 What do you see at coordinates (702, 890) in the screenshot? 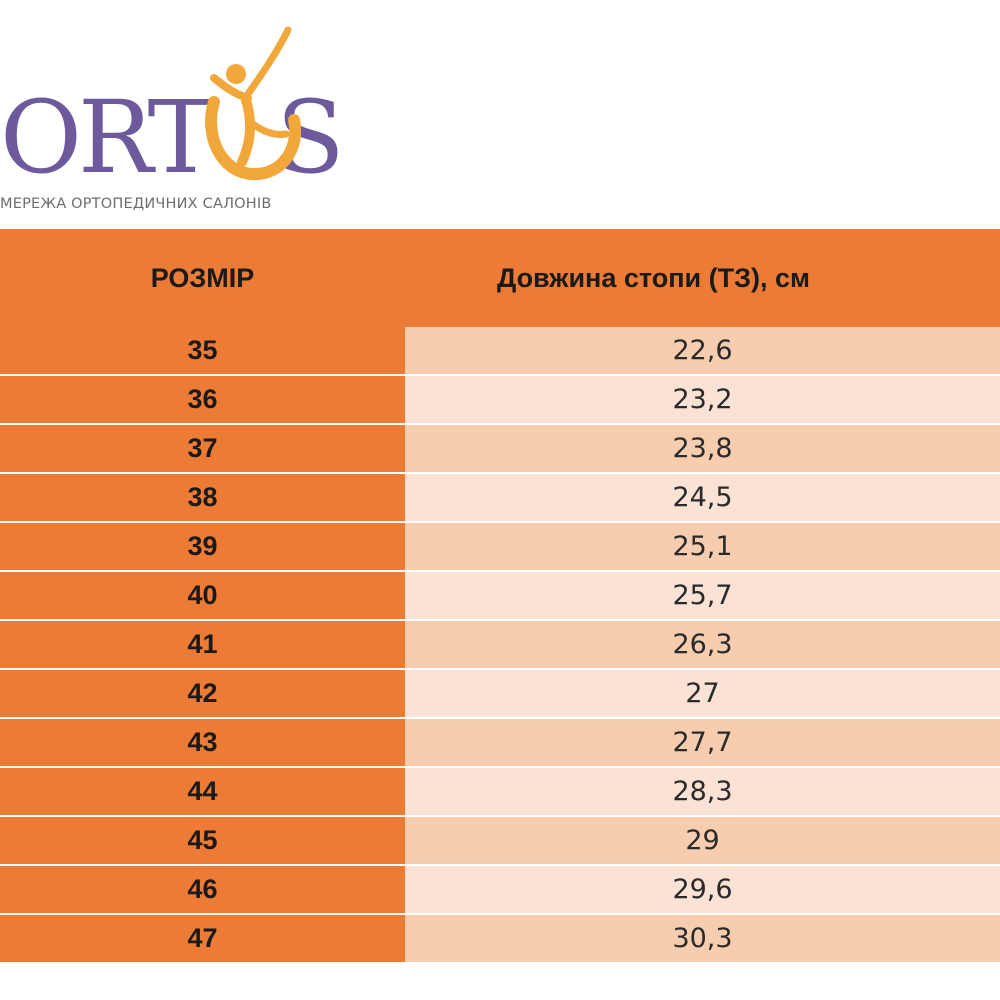
I see `length-cell: 29,6` at bounding box center [702, 890].